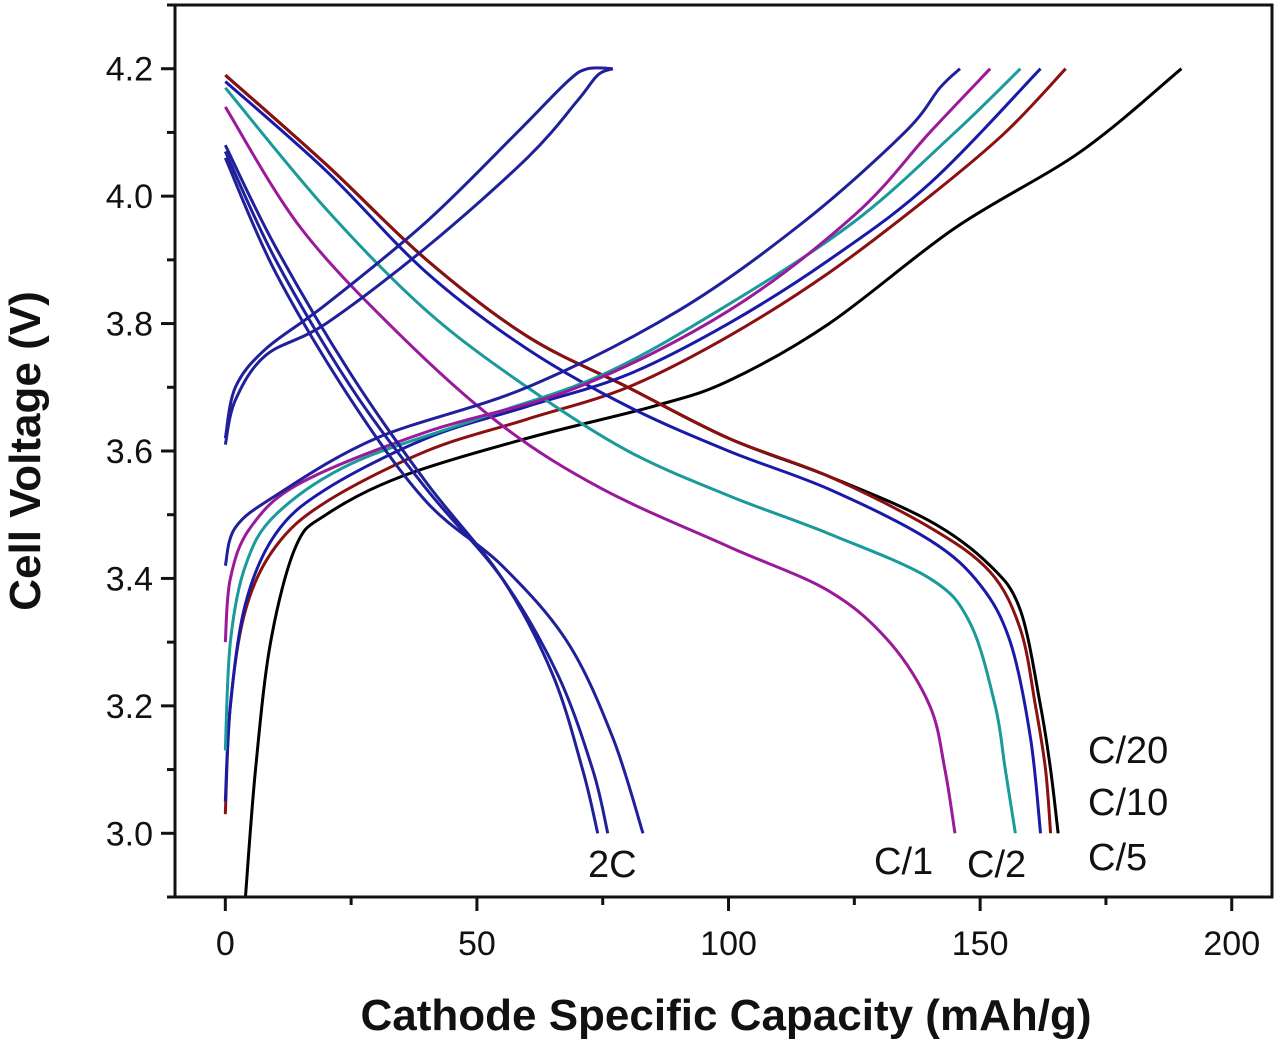 This screenshot has width=1280, height=1042. I want to click on x-tick-label: 50, so click(477, 944).